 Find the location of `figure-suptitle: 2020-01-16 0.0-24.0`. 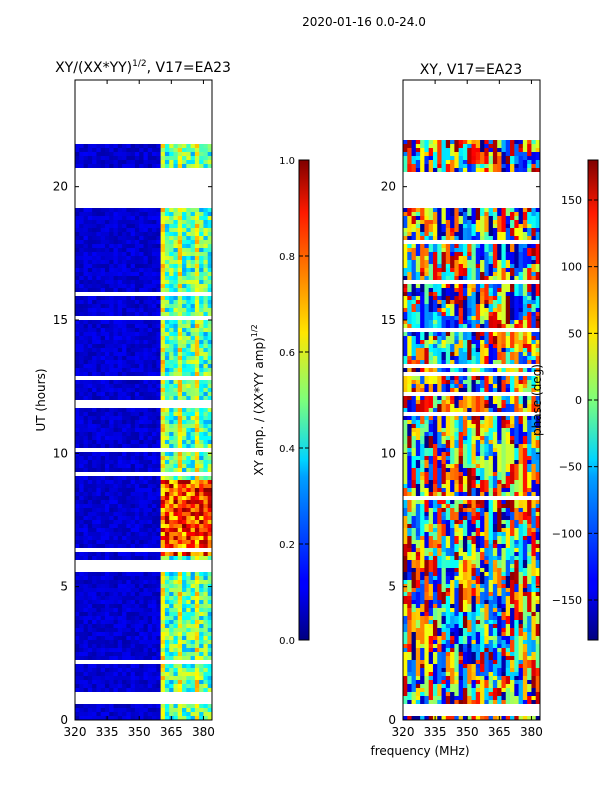

figure-suptitle: 2020-01-16 0.0-24.0 is located at coordinates (364, 22).